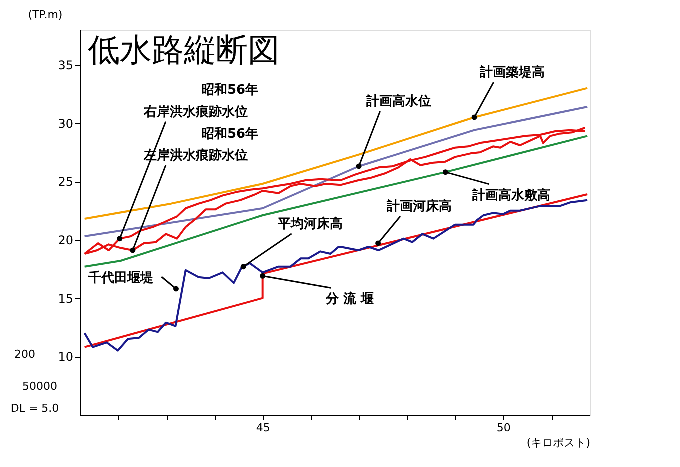 The width and height of the screenshot is (680, 467). I want to click on text: 50000, so click(40, 386).